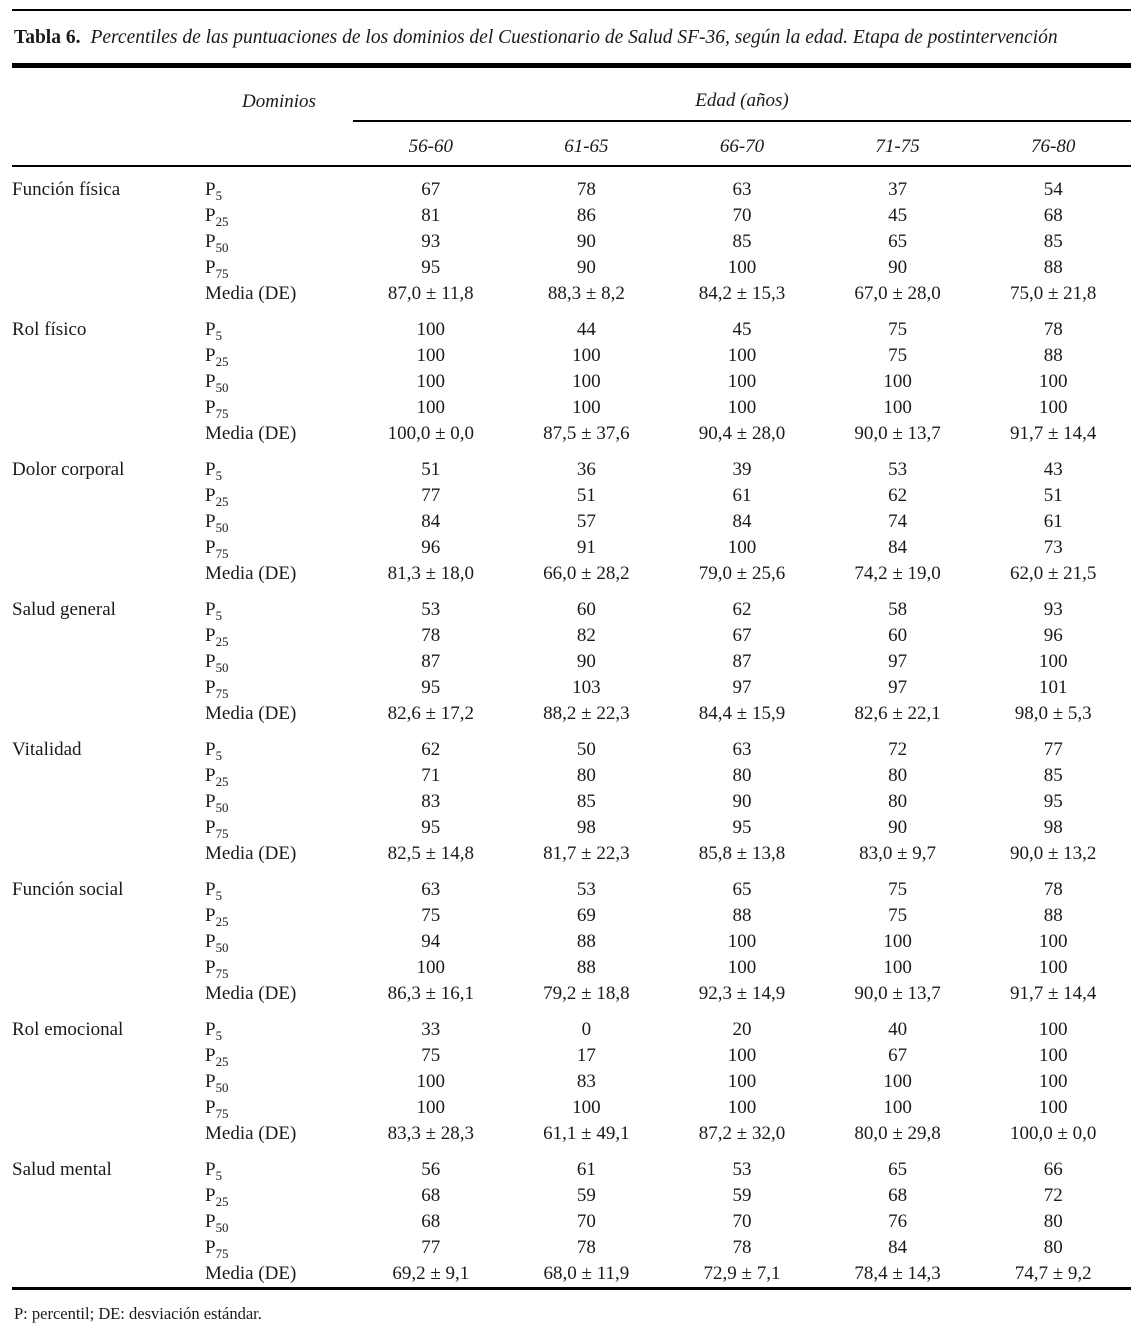 The height and width of the screenshot is (1329, 1143). I want to click on value-cell: 72, so click(1053, 1196).